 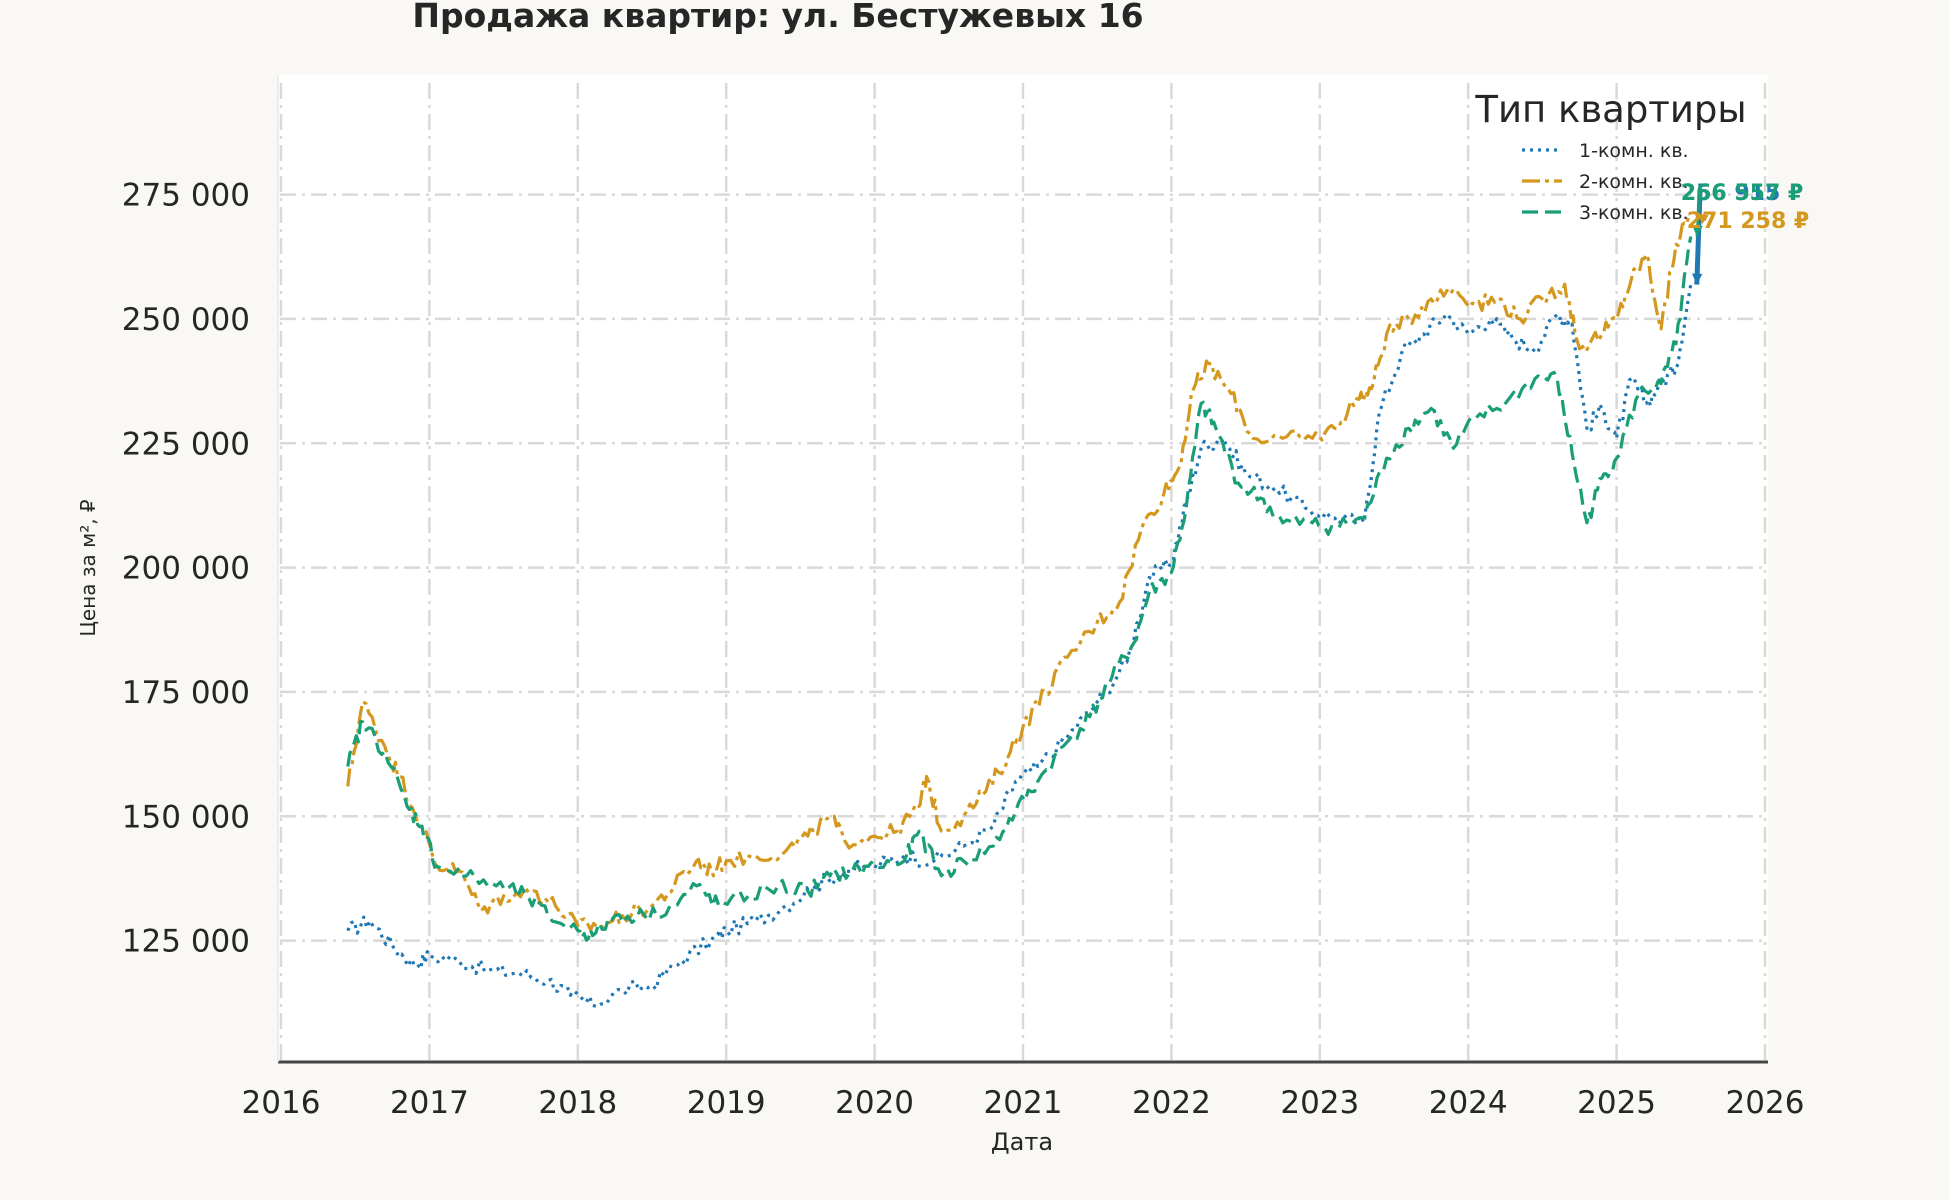 I want to click on y-tick-label: 250 000, so click(x=186, y=320).